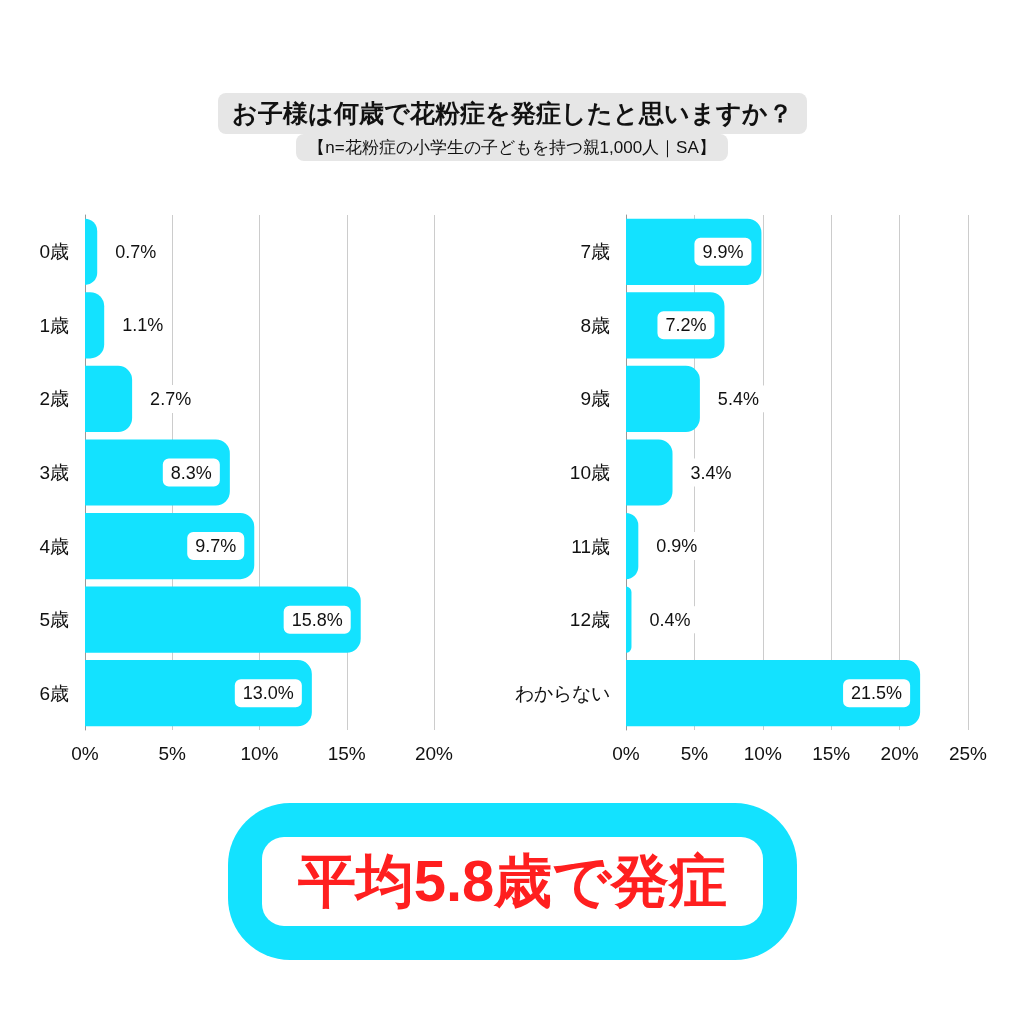 This screenshot has height=1024, width=1024. What do you see at coordinates (589, 620) in the screenshot?
I see `y-tick-label: 12歳` at bounding box center [589, 620].